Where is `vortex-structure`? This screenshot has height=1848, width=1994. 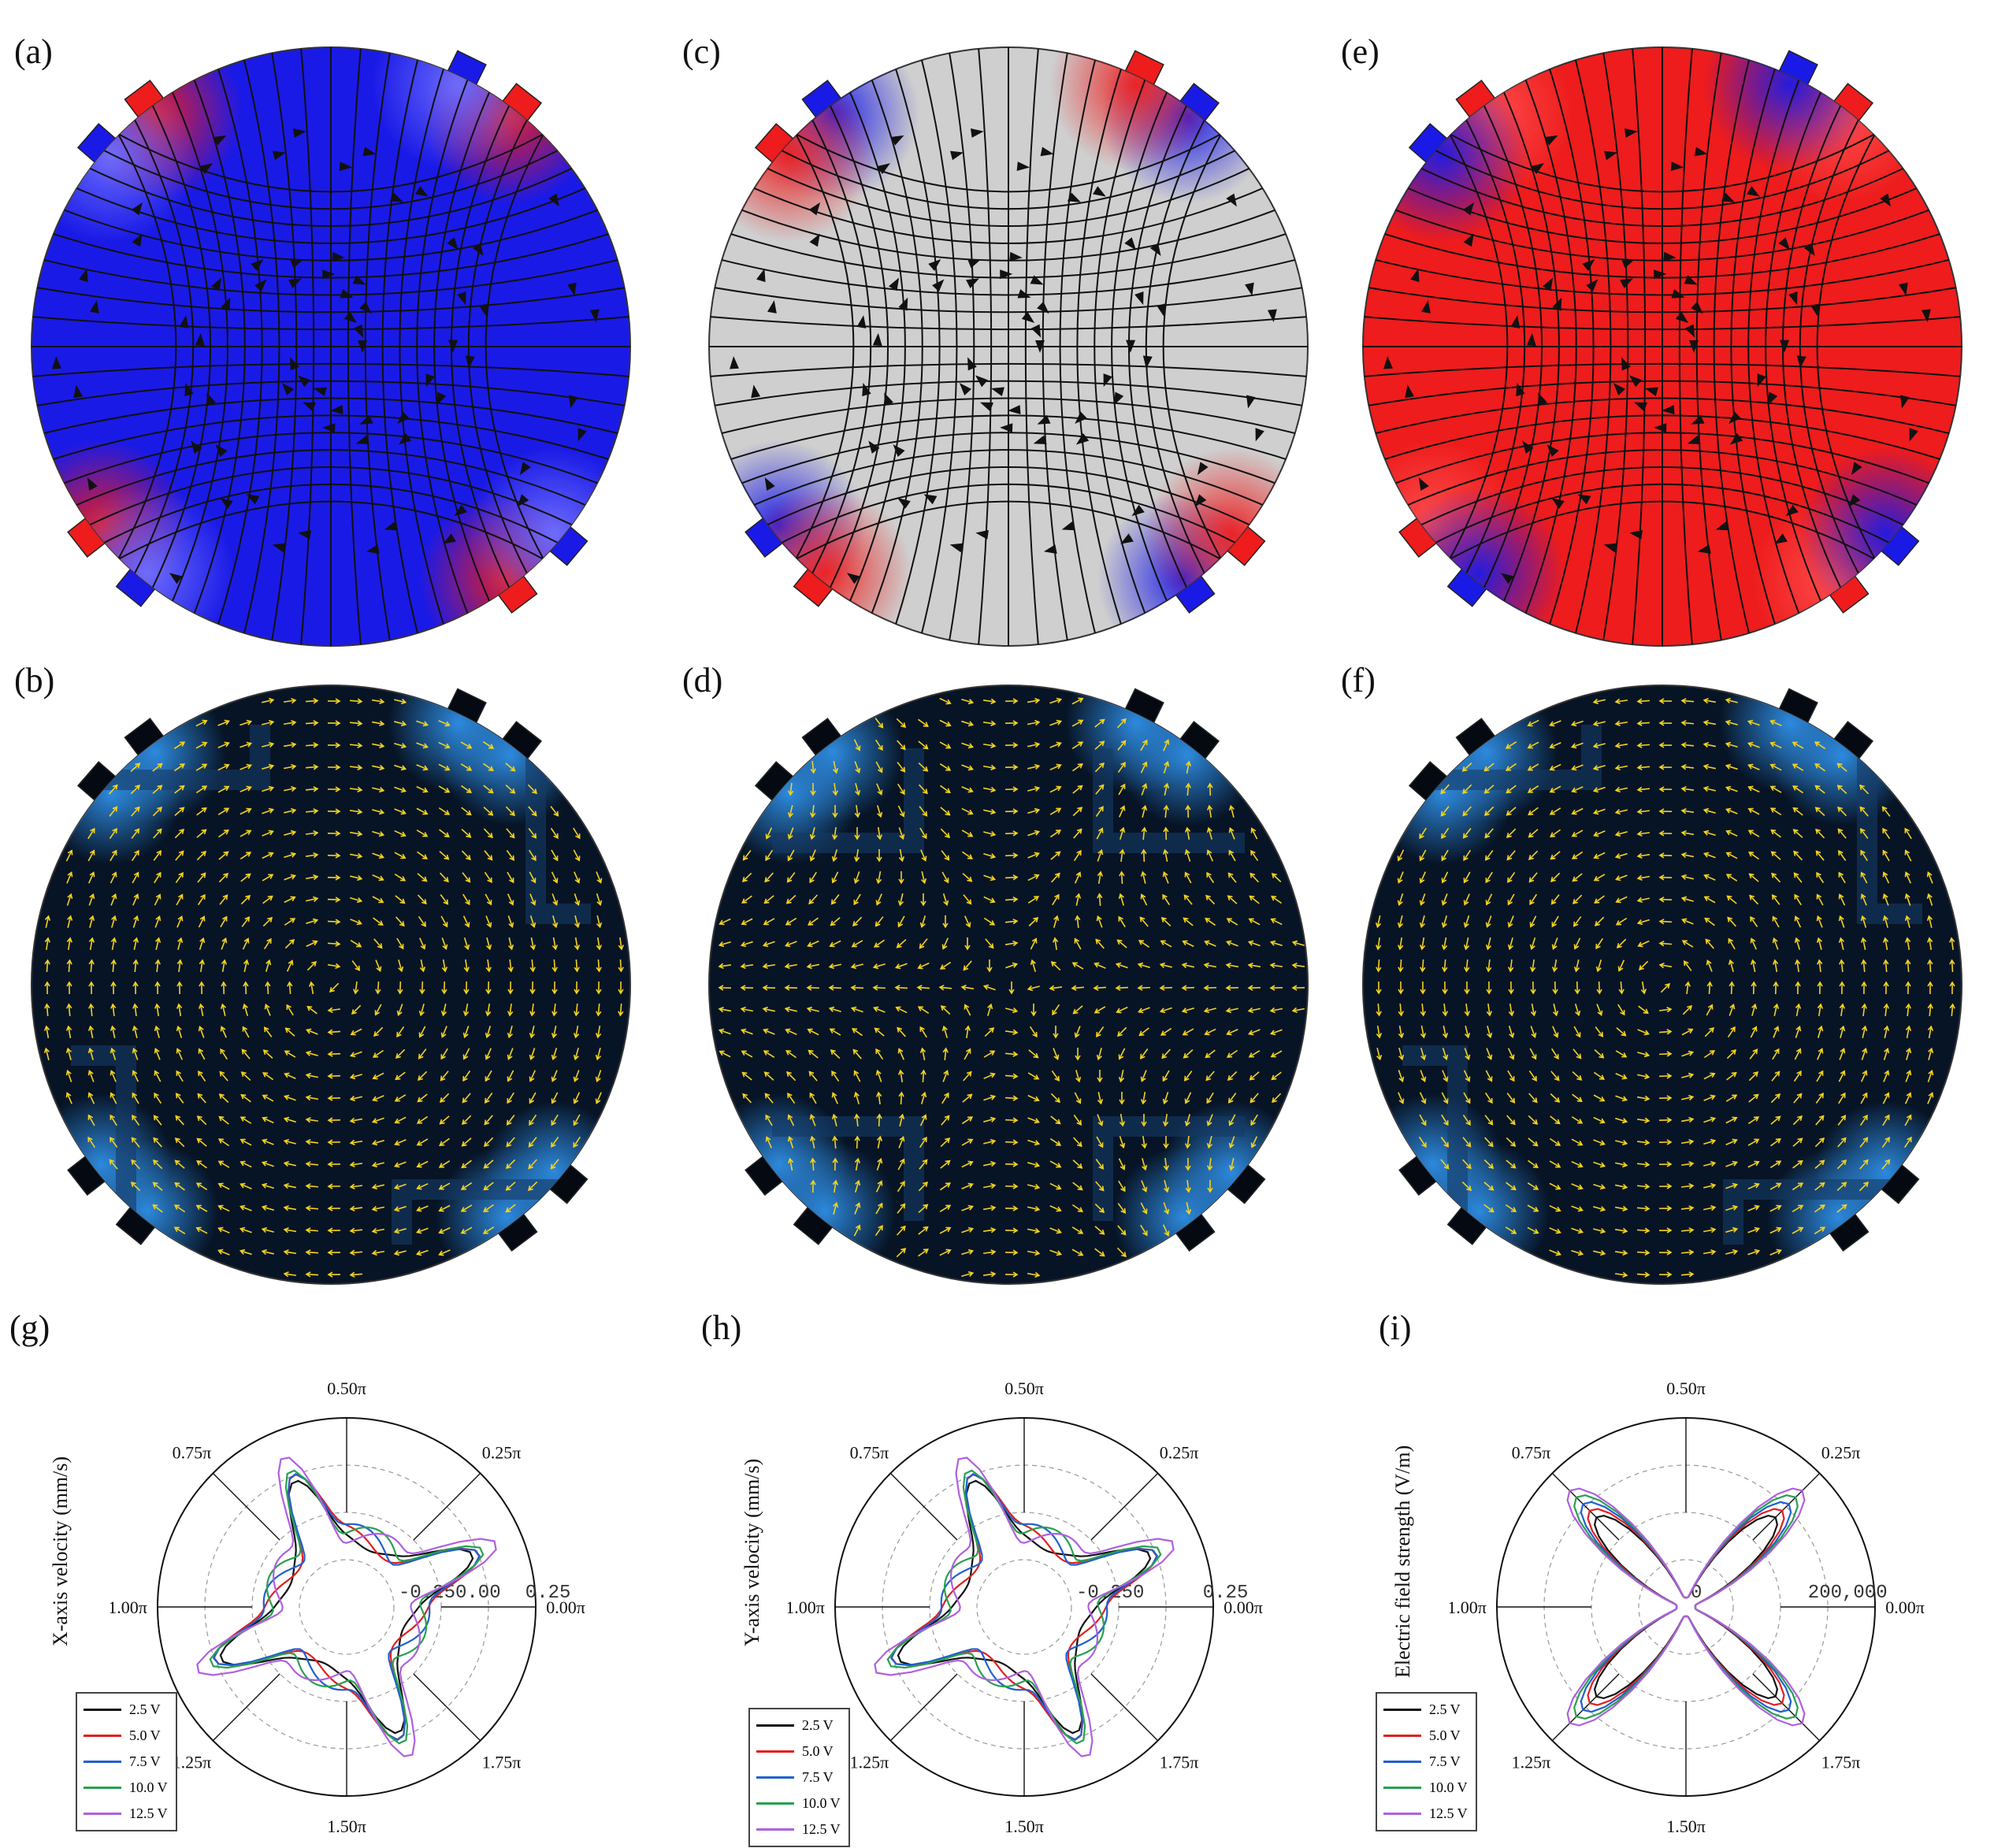 vortex-structure is located at coordinates (1435, 1145).